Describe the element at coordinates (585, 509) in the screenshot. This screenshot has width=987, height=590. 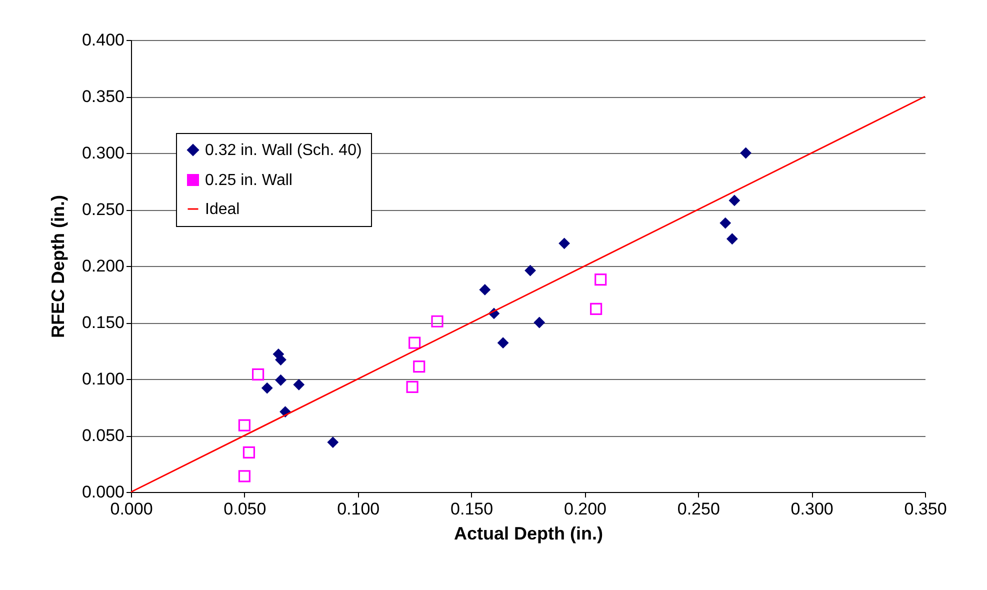
I see `x-tick-label: 0.200` at that location.